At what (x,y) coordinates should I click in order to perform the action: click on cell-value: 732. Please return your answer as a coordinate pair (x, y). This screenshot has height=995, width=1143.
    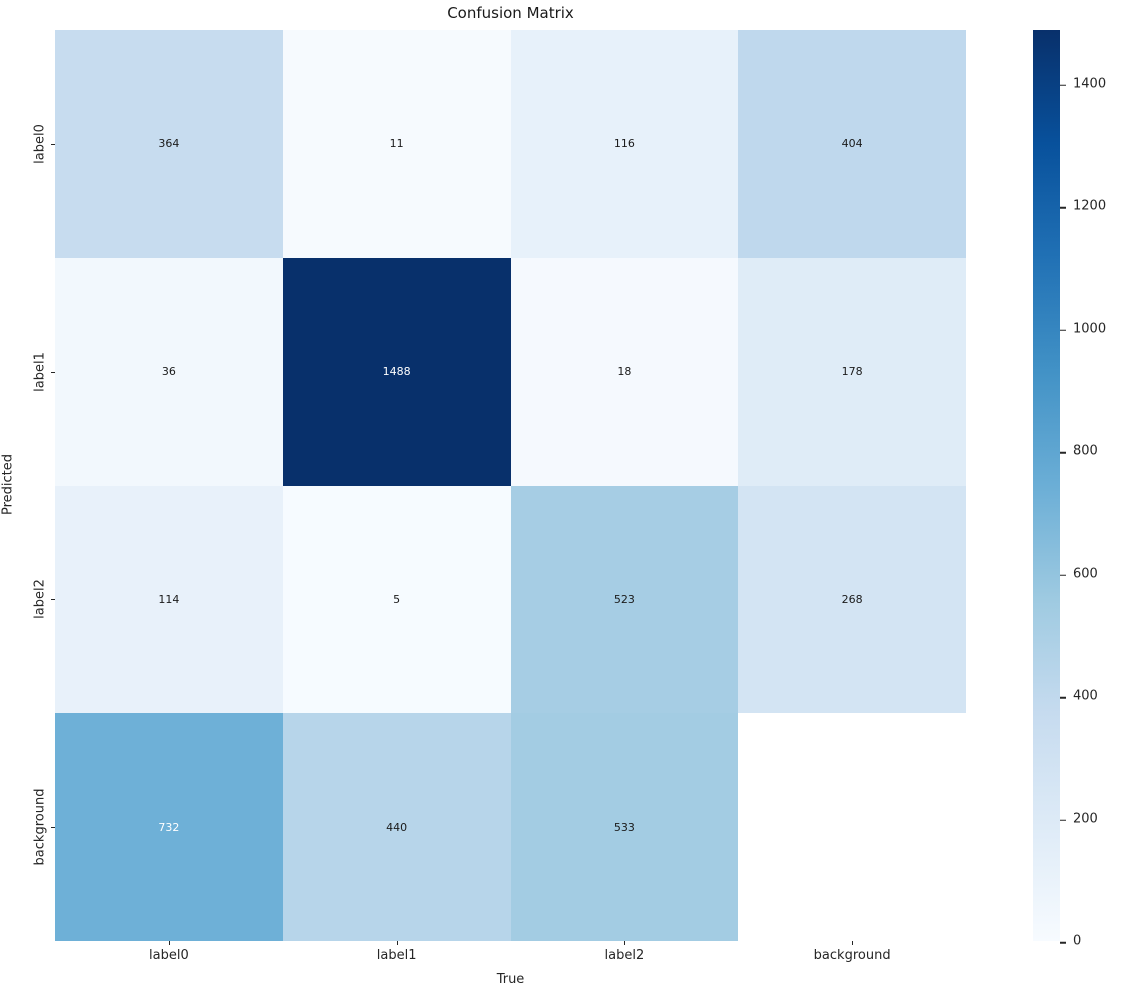
    Looking at the image, I should click on (169, 827).